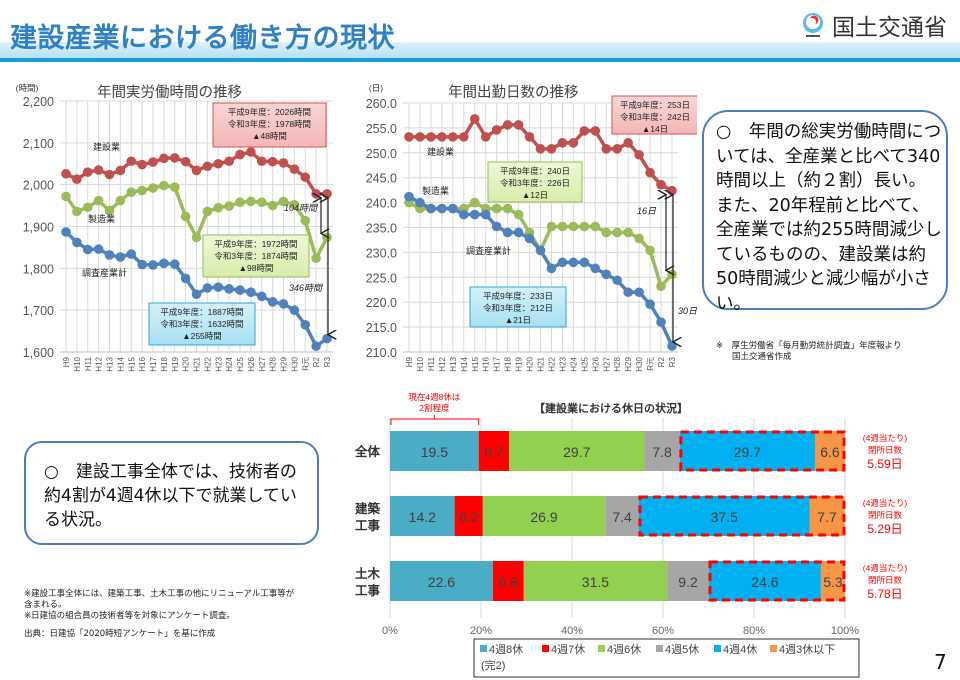 The width and height of the screenshot is (960, 680). What do you see at coordinates (509, 582) in the screenshot?
I see `bar-value-label: 6.8` at bounding box center [509, 582].